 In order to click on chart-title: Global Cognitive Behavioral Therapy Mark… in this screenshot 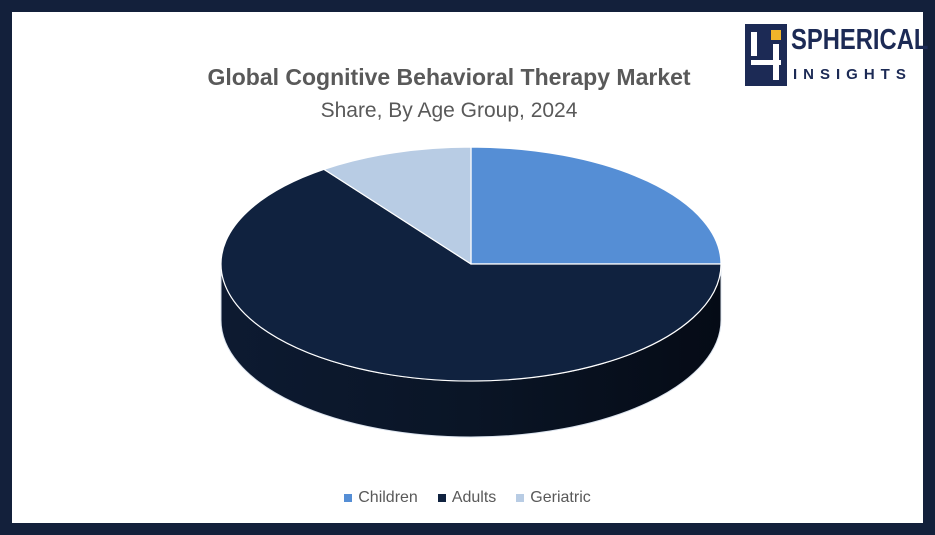, I will do `click(449, 77)`.